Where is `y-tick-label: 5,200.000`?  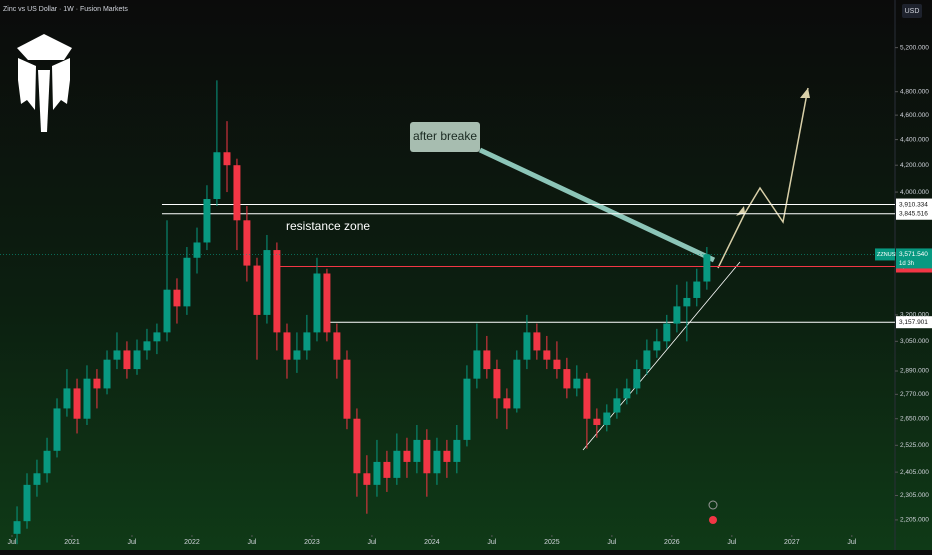 y-tick-label: 5,200.000 is located at coordinates (914, 47).